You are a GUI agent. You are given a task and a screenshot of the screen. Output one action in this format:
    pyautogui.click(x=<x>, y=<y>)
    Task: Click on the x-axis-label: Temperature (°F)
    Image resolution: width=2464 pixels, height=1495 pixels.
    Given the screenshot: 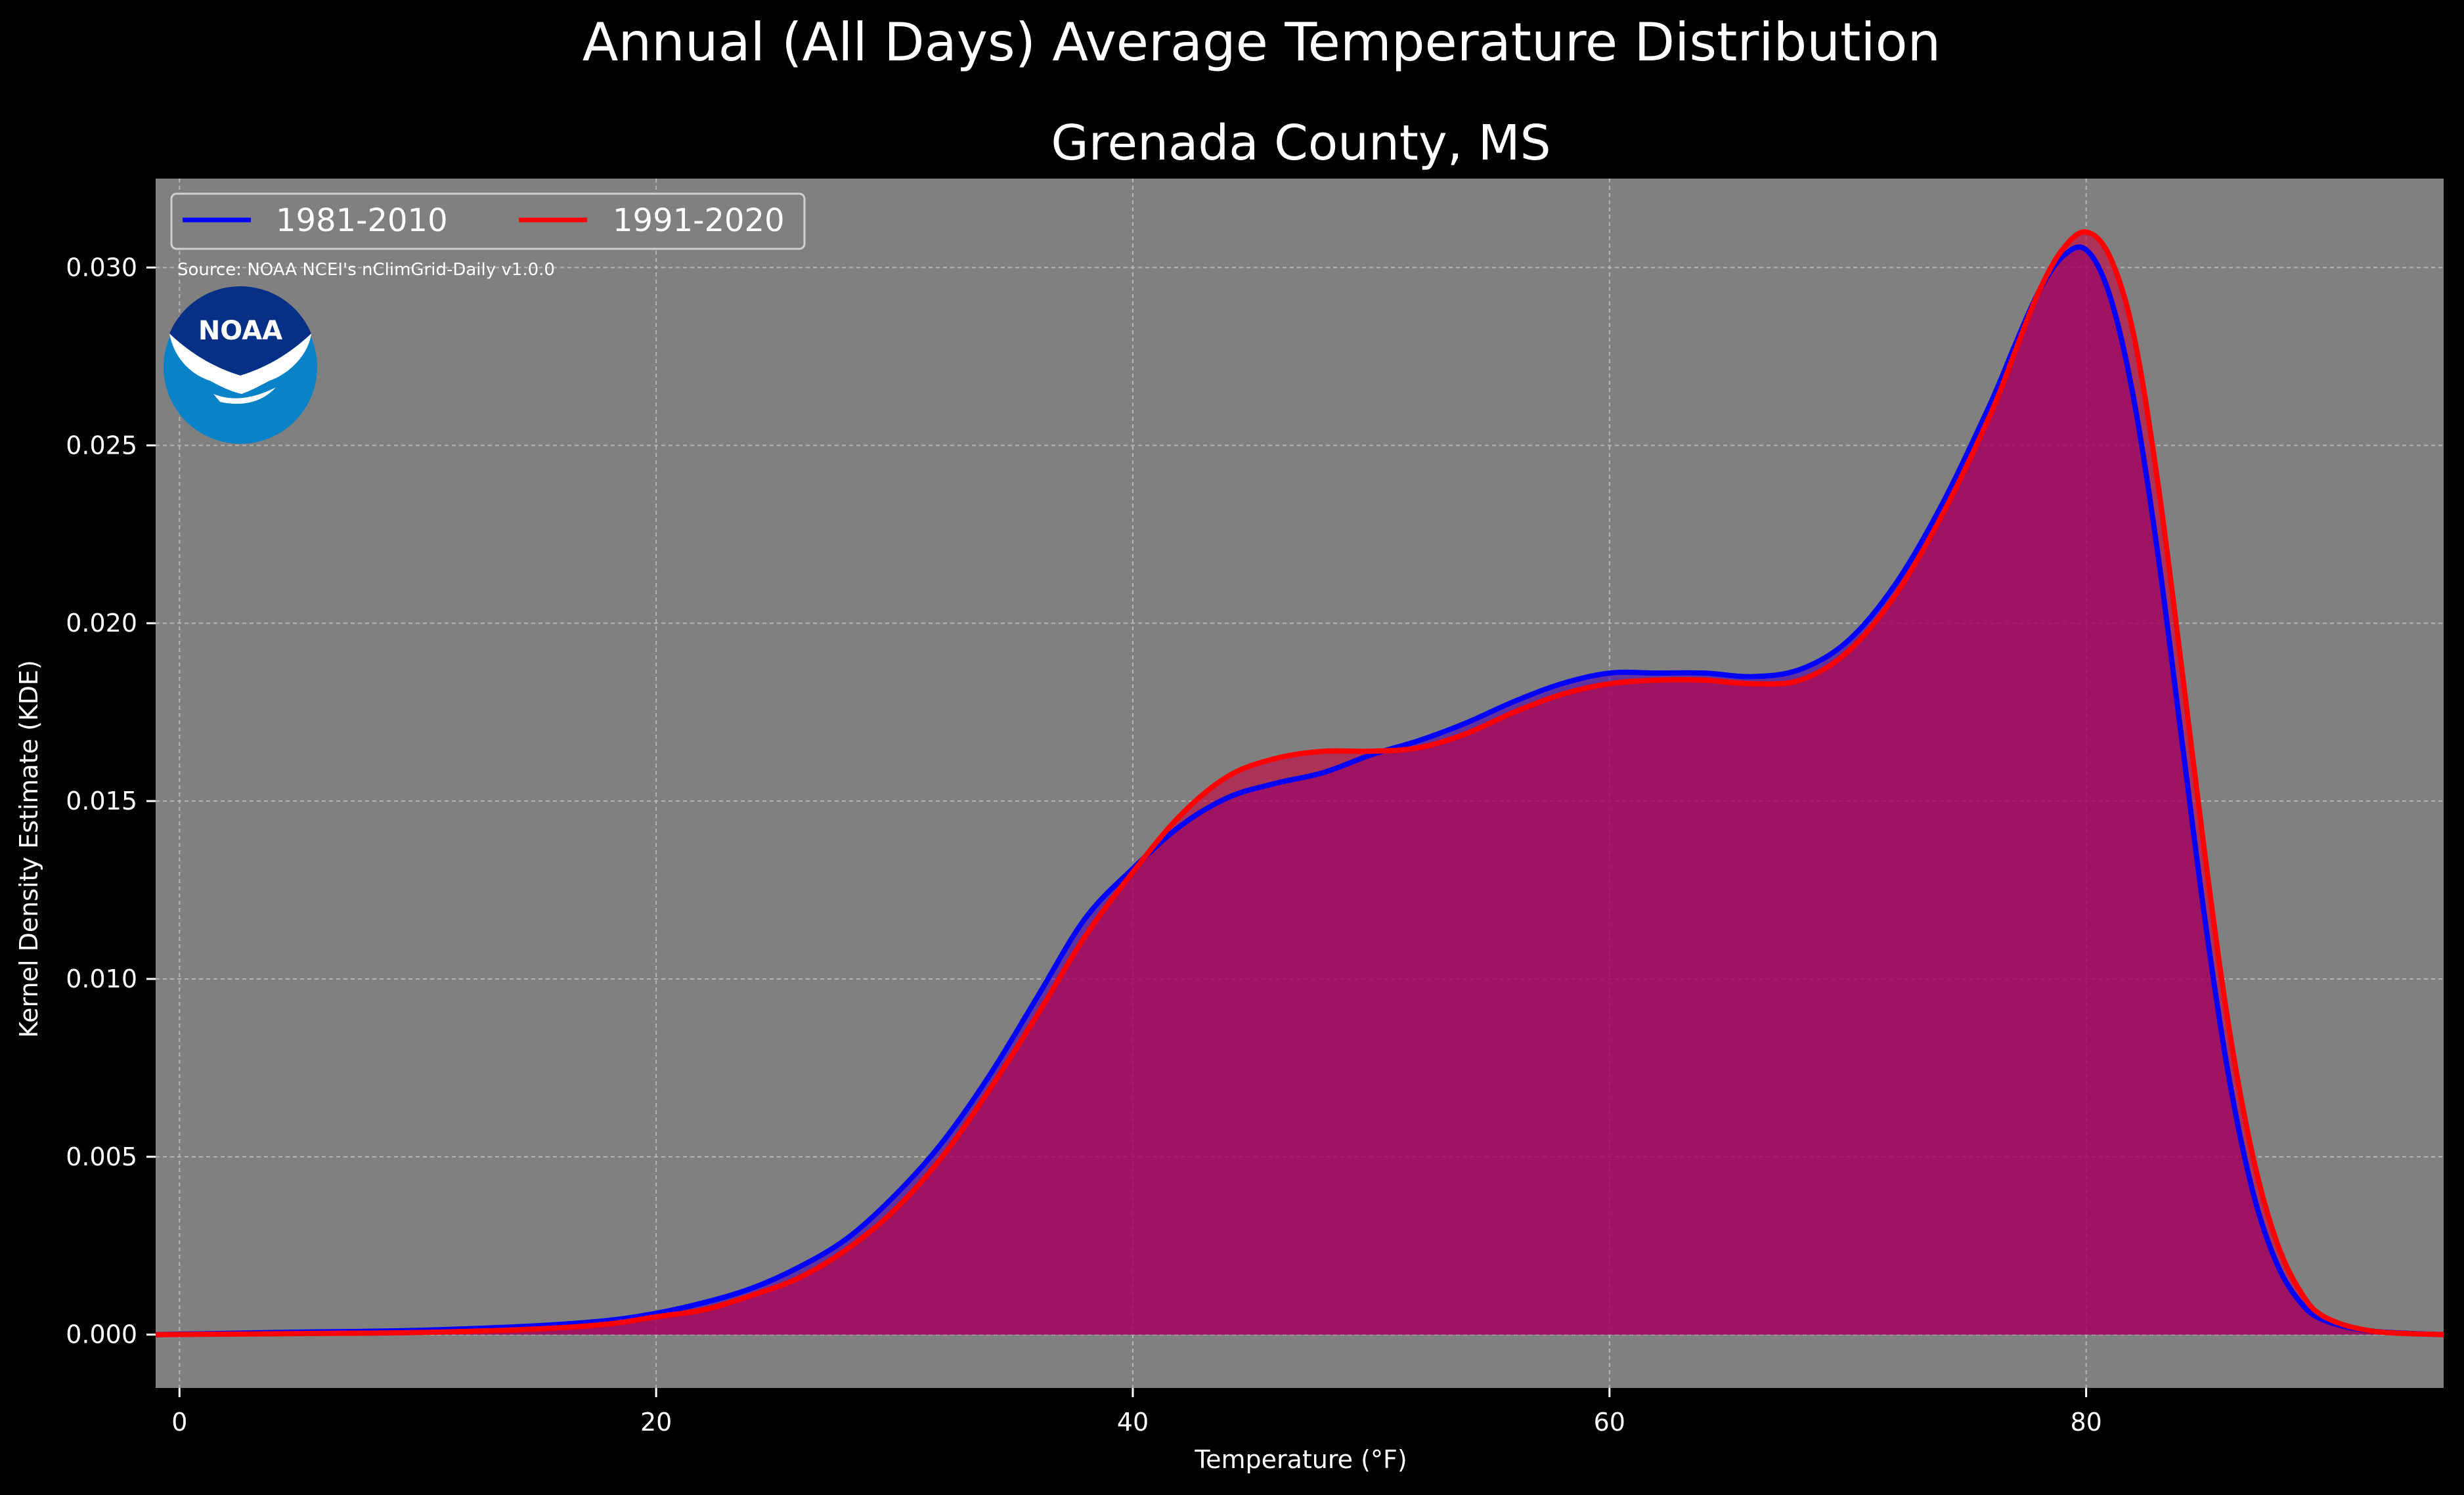 What is the action you would take?
    pyautogui.click(x=1300, y=1459)
    